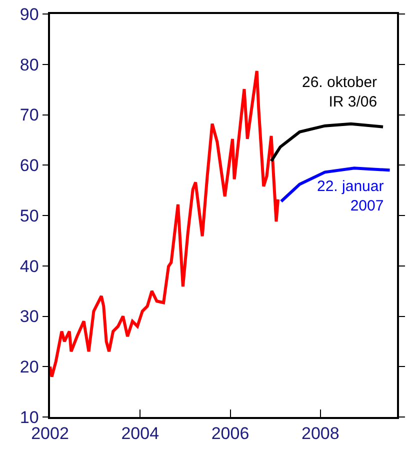 The width and height of the screenshot is (407, 462). Describe the element at coordinates (29, 266) in the screenshot. I see `y-tick-label: 40` at that location.